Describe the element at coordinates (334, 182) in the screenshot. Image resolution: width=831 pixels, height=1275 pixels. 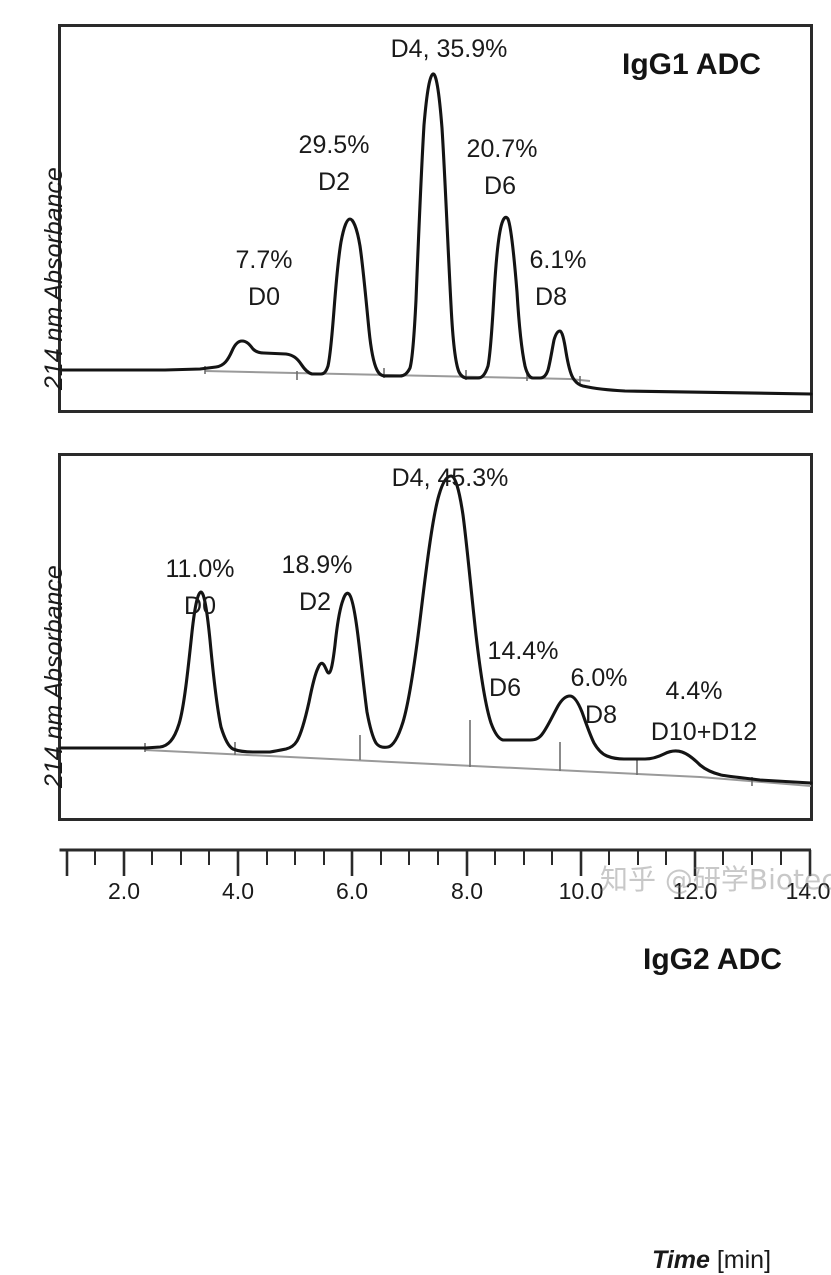
I see `annotation-d2-label-igg1: D2` at that location.